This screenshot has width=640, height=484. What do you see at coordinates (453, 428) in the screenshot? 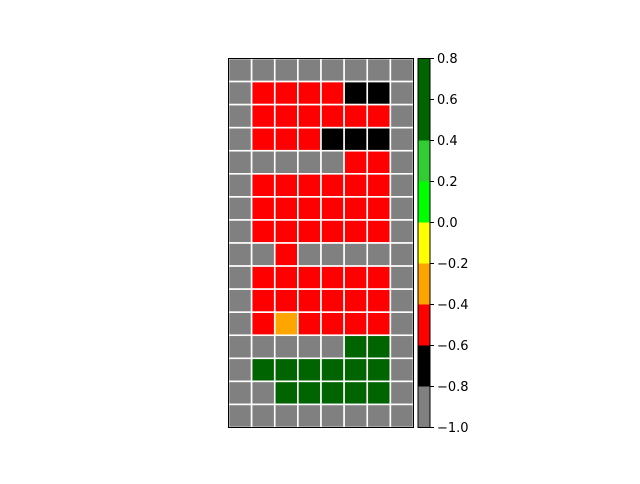
I see `colorbar-tick-label: −1.0` at bounding box center [453, 428].